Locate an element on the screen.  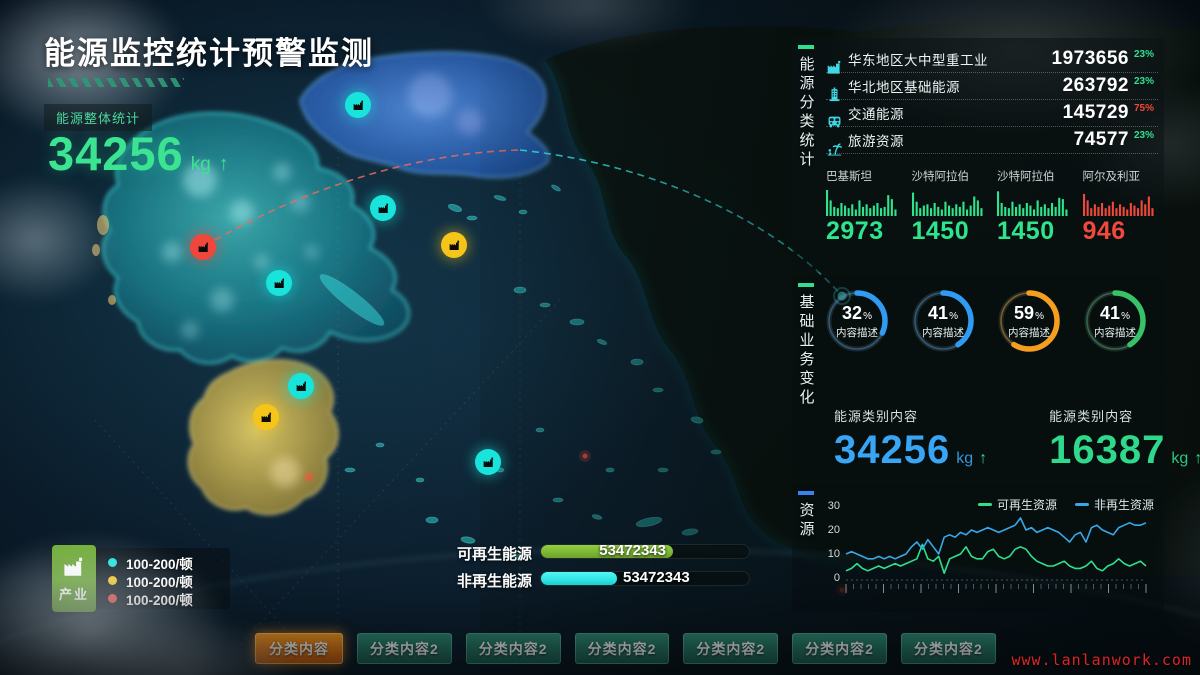
category-percent: 75% is located at coordinates (1144, 108).